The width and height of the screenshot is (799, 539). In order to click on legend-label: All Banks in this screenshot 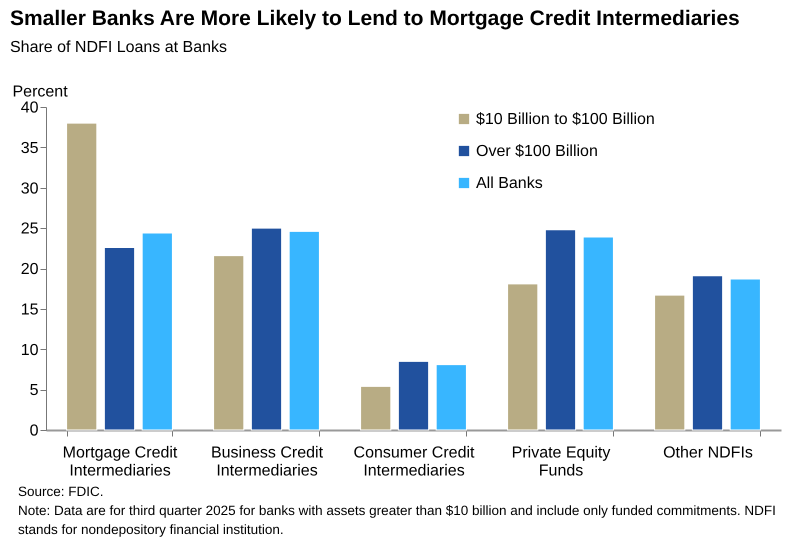, I will do `click(509, 183)`.